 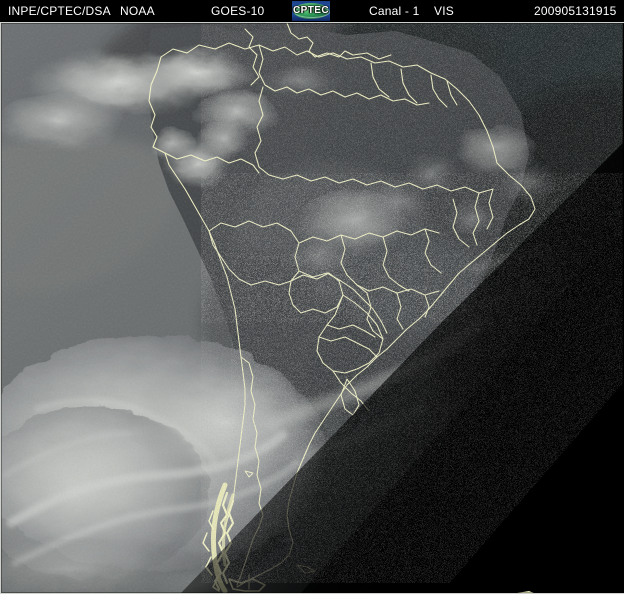 What do you see at coordinates (444, 11) in the screenshot?
I see `header-channel-type-label: VIS` at bounding box center [444, 11].